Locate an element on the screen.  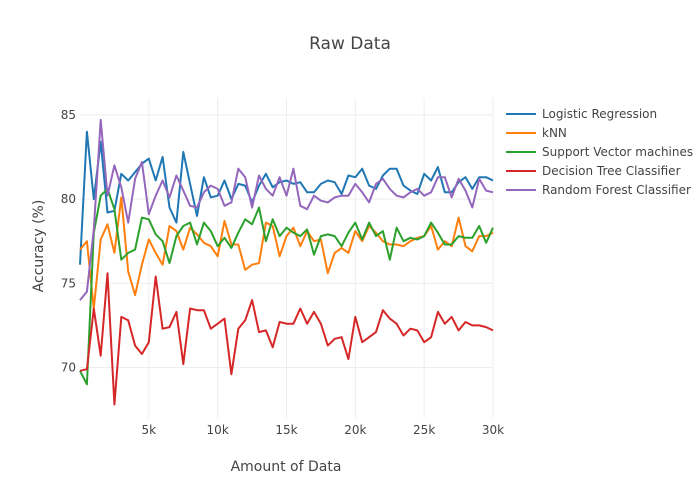
legend-item-random-forest-classifier: Random Forest Classifier is located at coordinates (599, 189).